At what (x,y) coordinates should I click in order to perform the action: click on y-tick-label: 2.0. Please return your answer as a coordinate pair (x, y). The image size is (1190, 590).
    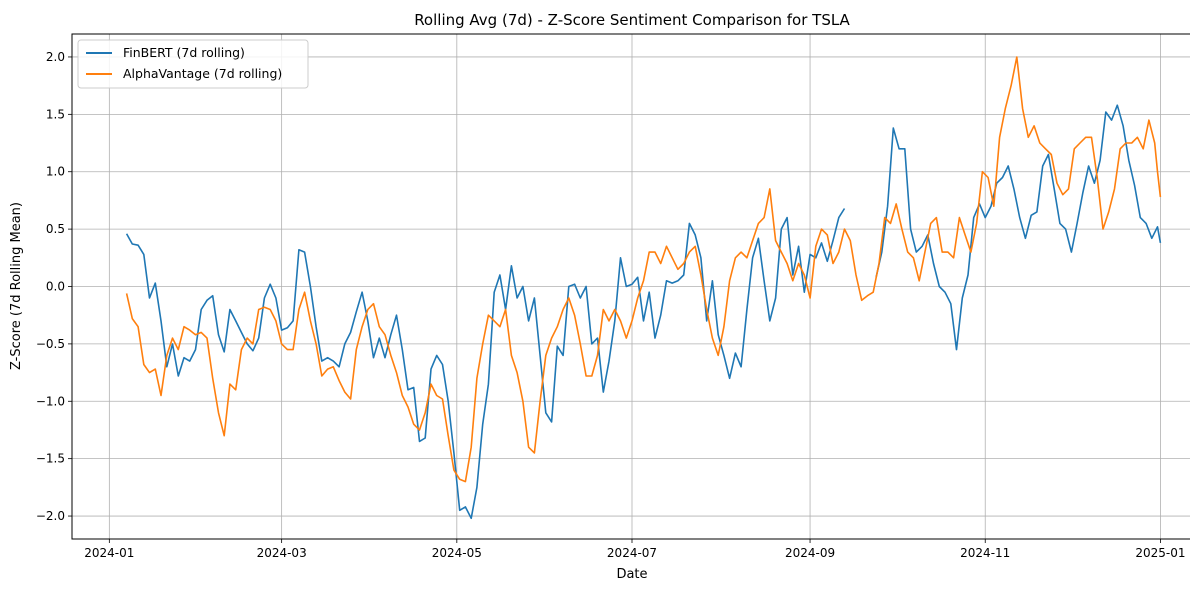
    Looking at the image, I should click on (55, 57).